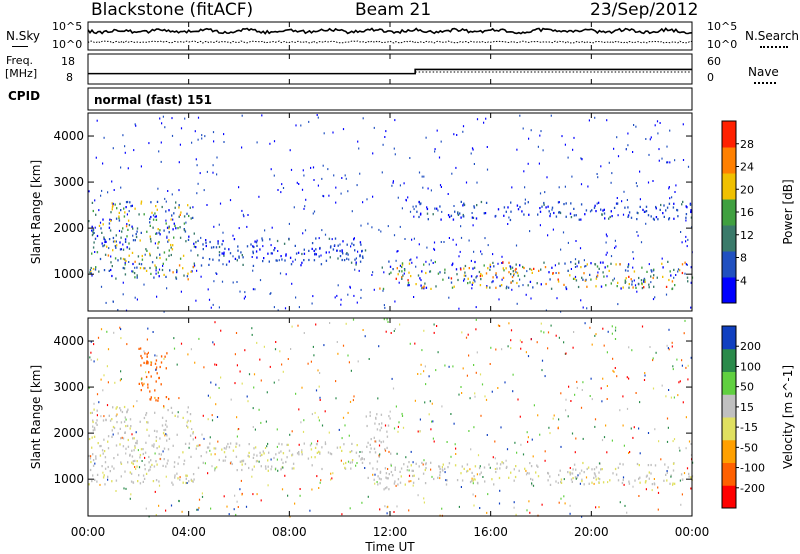 This screenshot has height=554, width=800. I want to click on power-feature-3-noise-pixel, so click(674, 218).